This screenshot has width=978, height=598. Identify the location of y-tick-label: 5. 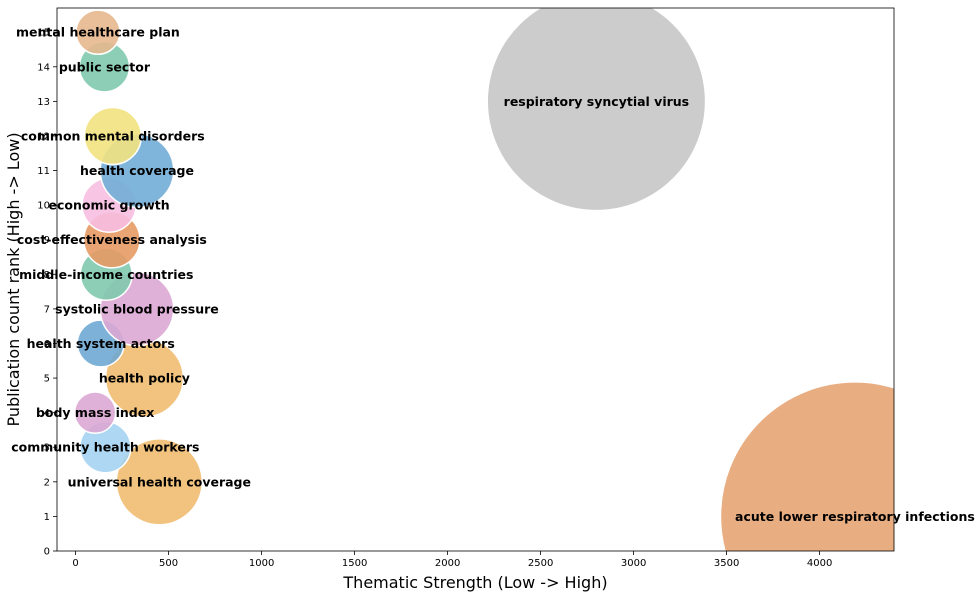
(47, 379).